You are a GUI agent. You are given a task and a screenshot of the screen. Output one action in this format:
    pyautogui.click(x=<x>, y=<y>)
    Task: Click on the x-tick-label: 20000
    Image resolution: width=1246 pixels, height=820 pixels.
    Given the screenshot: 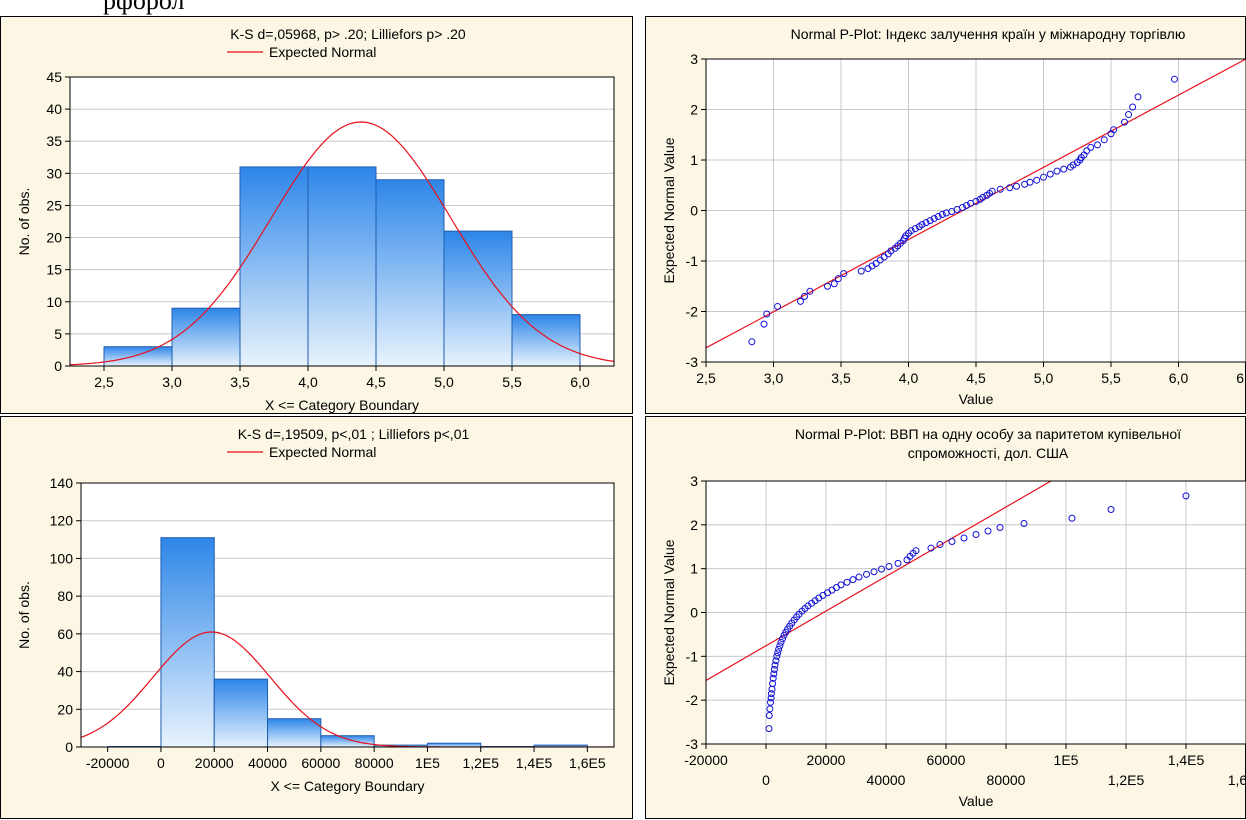 What is the action you would take?
    pyautogui.click(x=214, y=763)
    